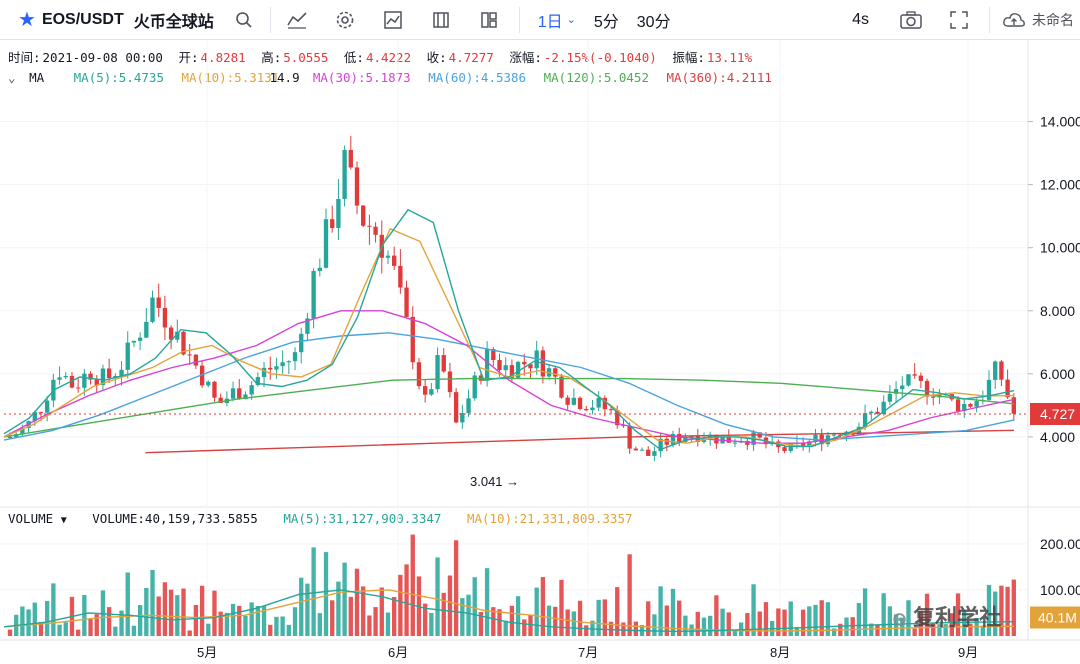 The width and height of the screenshot is (1080, 664). What do you see at coordinates (509, 610) in the screenshot?
I see `volume-ma10-line` at bounding box center [509, 610].